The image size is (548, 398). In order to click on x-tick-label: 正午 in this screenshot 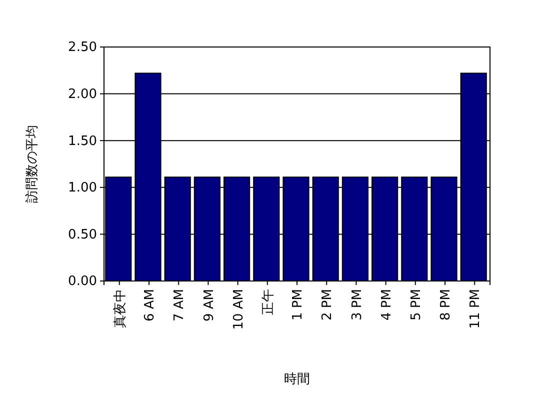, I will do `click(268, 302)`.